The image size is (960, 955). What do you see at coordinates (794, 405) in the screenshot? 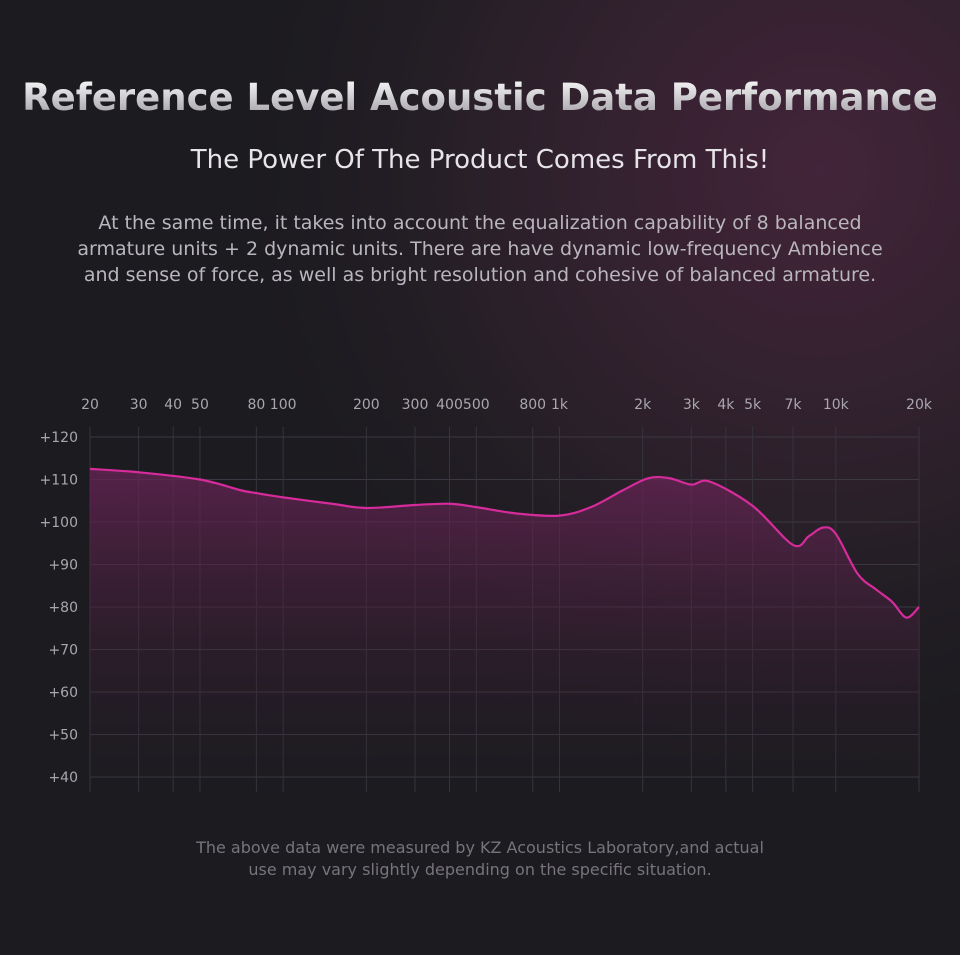
I see `x-tick-label: 7k` at bounding box center [794, 405].